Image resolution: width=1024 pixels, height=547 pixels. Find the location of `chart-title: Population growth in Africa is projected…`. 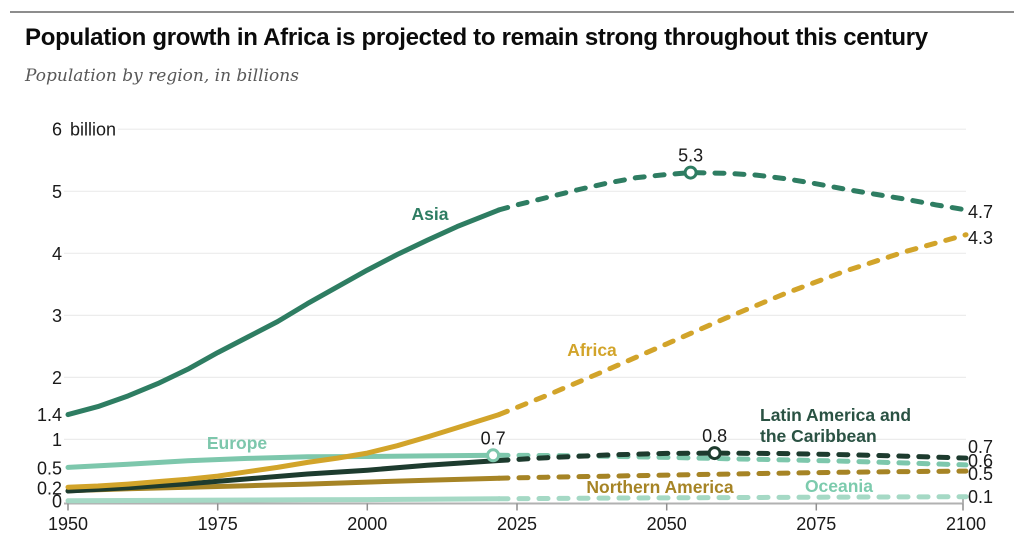

chart-title: Population growth in Africa is projected… is located at coordinates (476, 37).